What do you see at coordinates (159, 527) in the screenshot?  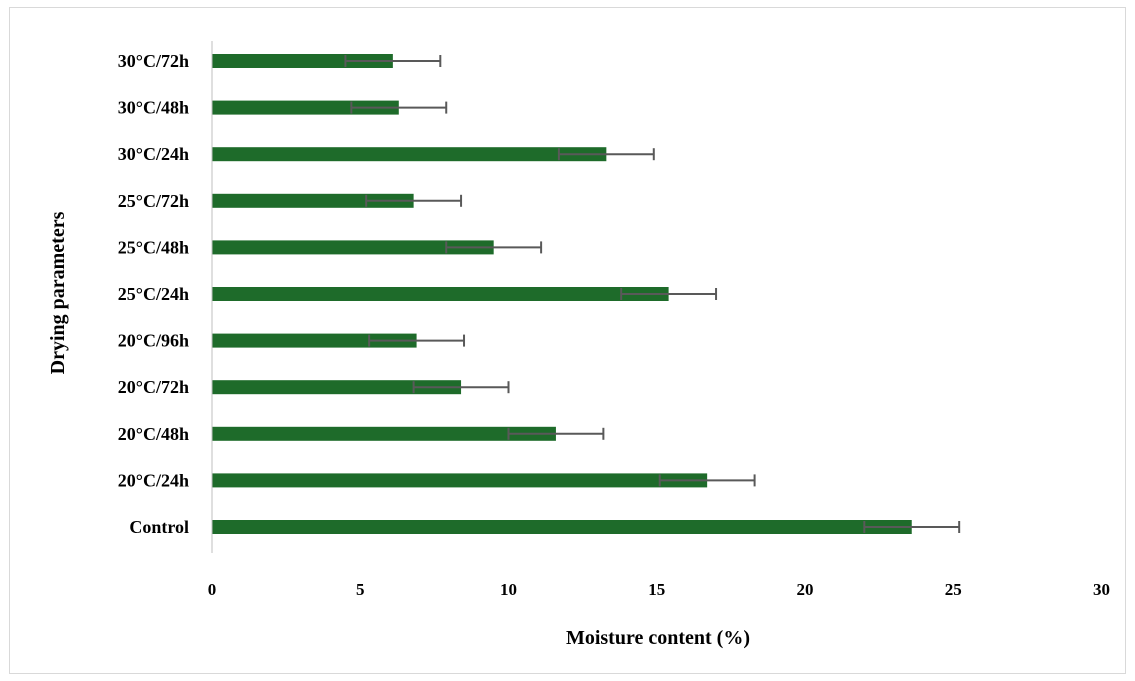 I see `category-label: Control` at bounding box center [159, 527].